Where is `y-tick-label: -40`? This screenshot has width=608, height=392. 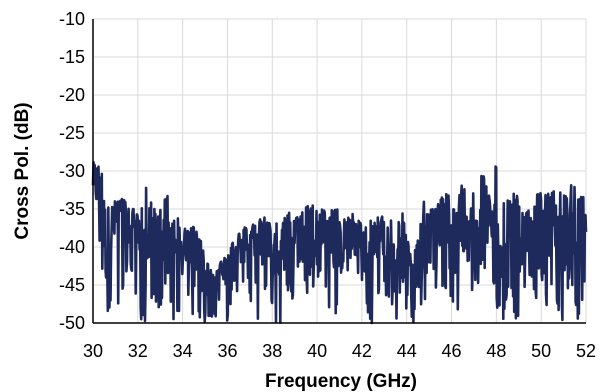 y-tick-label: -40 is located at coordinates (72, 247).